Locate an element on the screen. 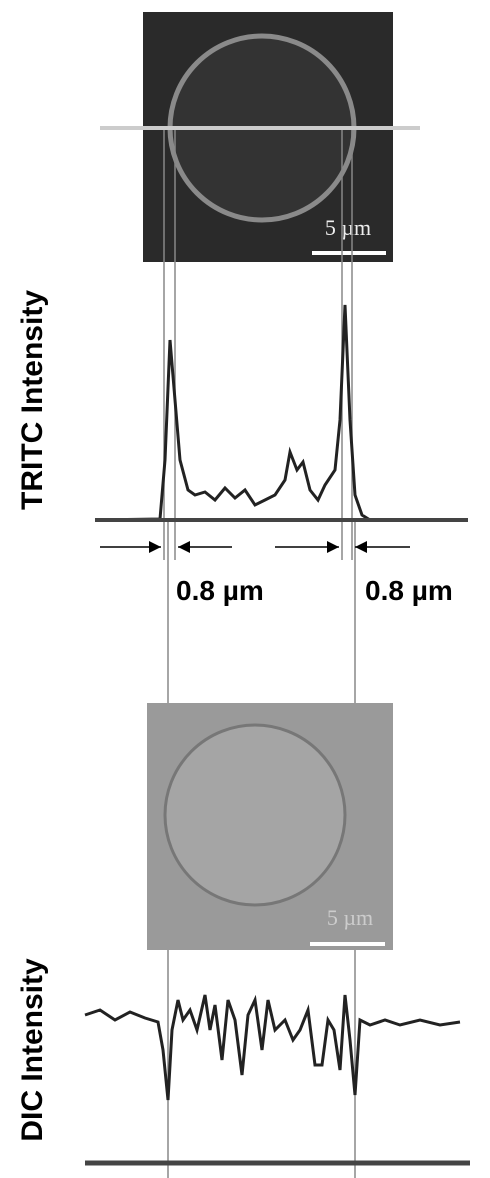 This screenshot has width=490, height=1178. axis-label: TRITC Intensity is located at coordinates (32, 400).